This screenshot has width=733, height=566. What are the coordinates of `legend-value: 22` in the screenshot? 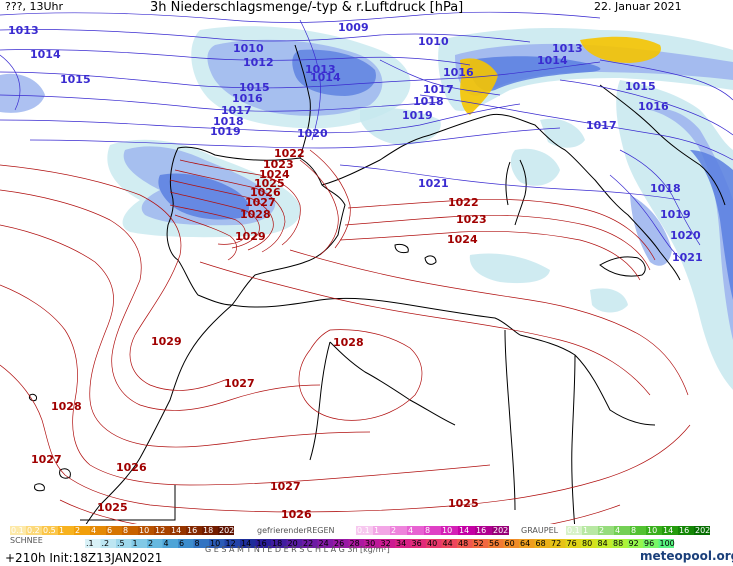 It's located at (308, 543).